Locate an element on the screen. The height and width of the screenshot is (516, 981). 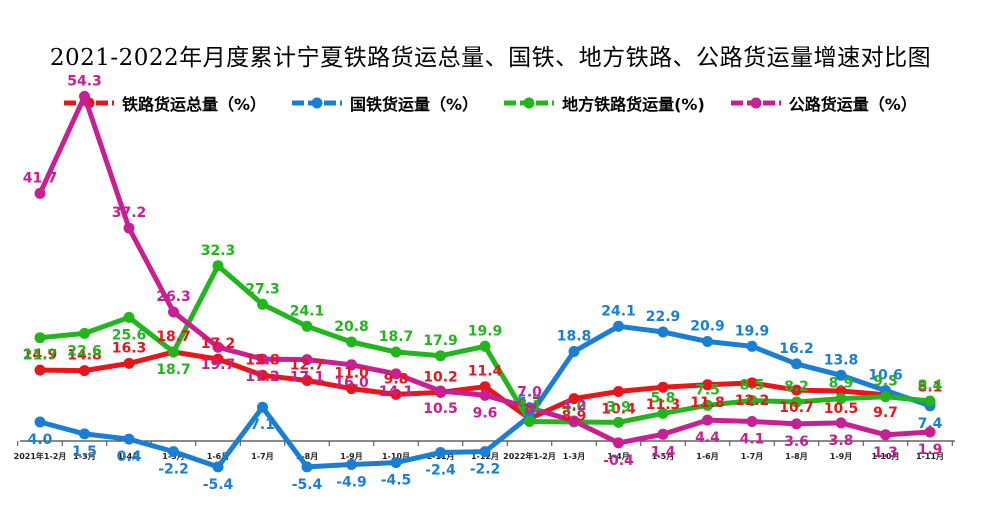
data-label-s3-19: 1.3 is located at coordinates (885, 453).